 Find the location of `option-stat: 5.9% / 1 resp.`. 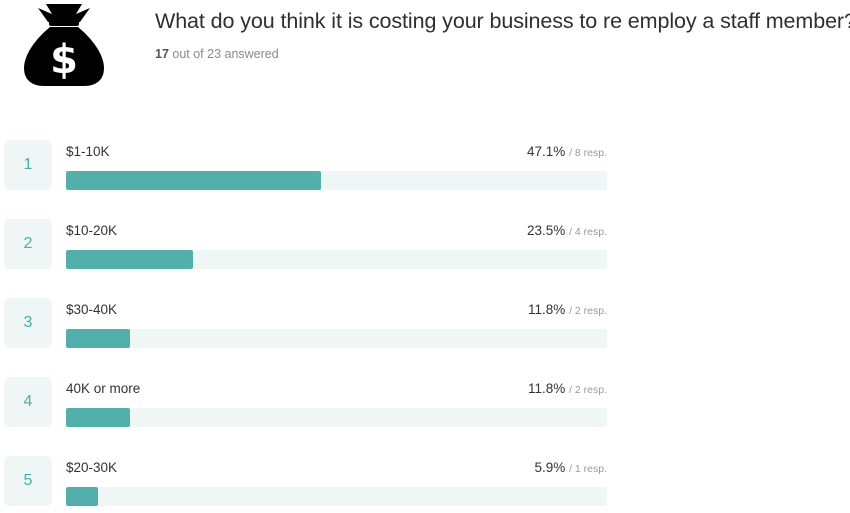

option-stat: 5.9% / 1 resp. is located at coordinates (571, 467).